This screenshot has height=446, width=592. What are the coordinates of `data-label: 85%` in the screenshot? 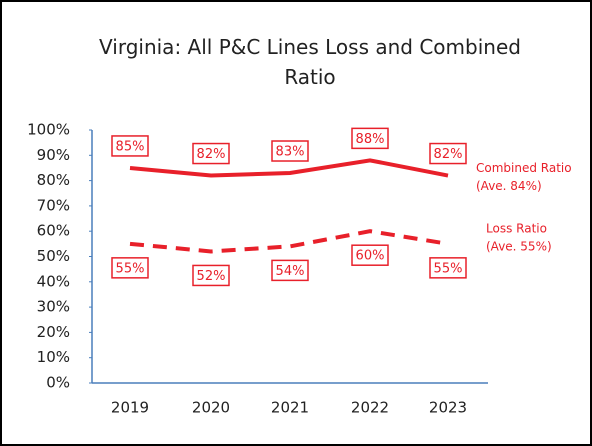 It's located at (130, 146).